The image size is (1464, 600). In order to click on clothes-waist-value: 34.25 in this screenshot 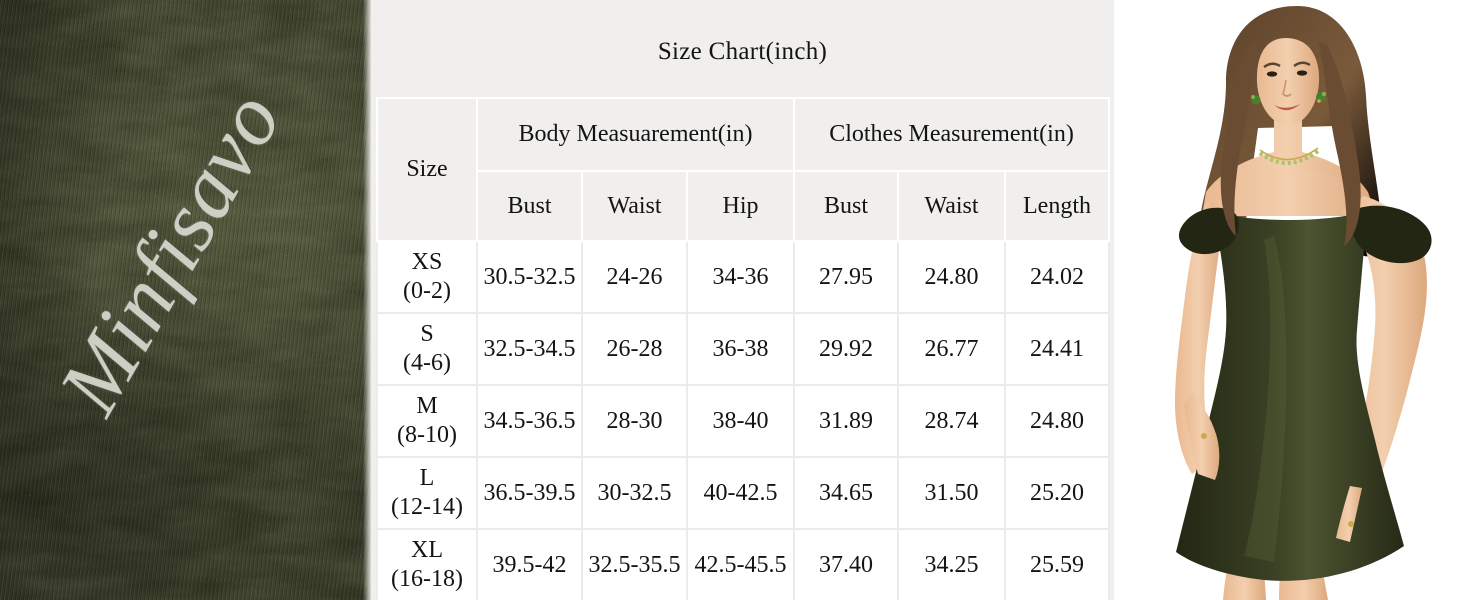, I will do `click(951, 564)`.